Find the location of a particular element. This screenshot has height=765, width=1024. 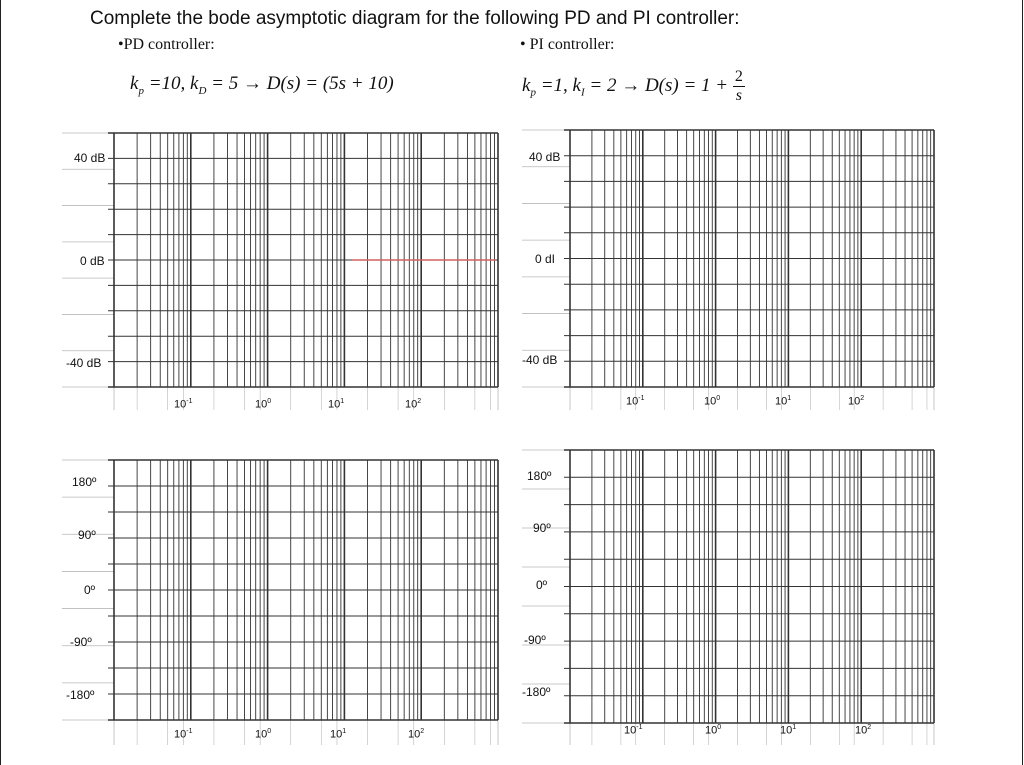

pd-phase-freq-label: 101 is located at coordinates (338, 734).